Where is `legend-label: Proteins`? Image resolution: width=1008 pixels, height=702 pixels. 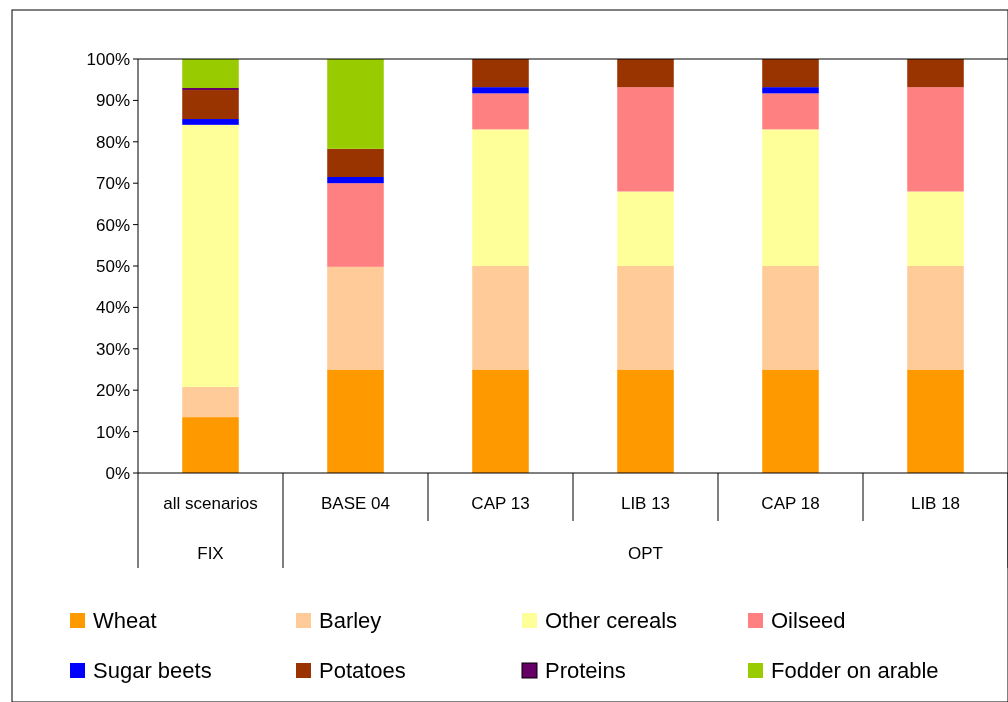
legend-label: Proteins is located at coordinates (585, 670).